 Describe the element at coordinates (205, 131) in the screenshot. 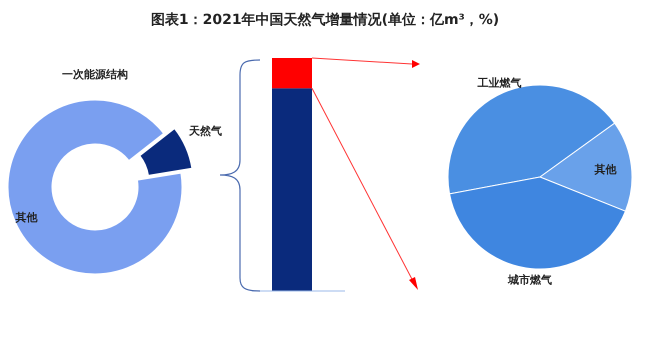

I see `slice-label: 天然气` at that location.